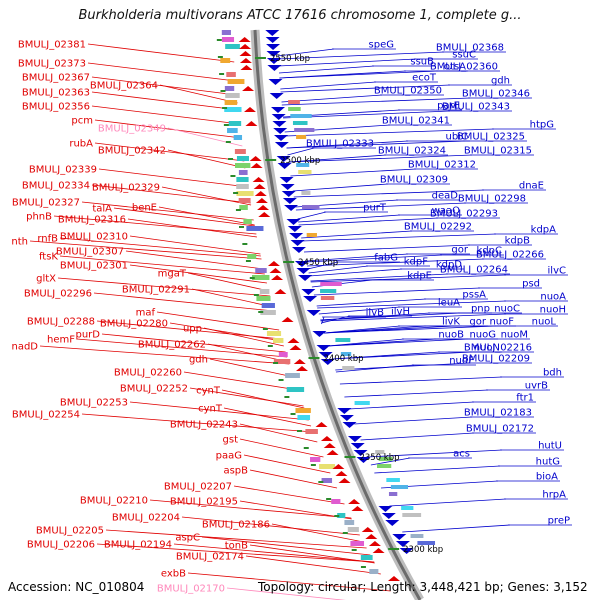 Image resolution: width=600 pixels, height=600 pixels. I want to click on gene-label-right: BMULJ_02341, so click(416, 121).